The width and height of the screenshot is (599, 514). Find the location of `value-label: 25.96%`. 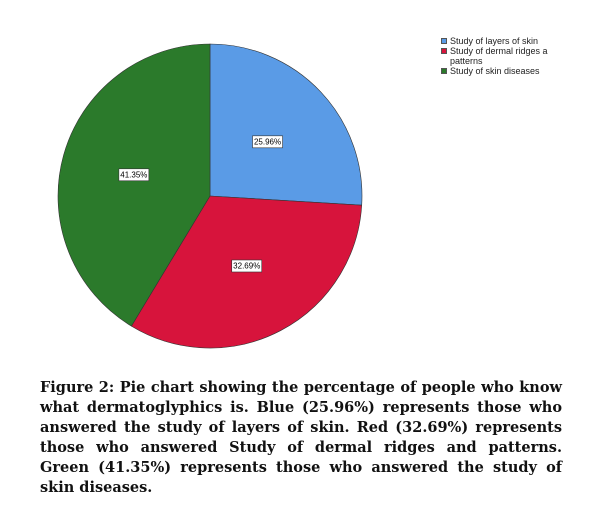

value-label: 25.96% is located at coordinates (267, 141).